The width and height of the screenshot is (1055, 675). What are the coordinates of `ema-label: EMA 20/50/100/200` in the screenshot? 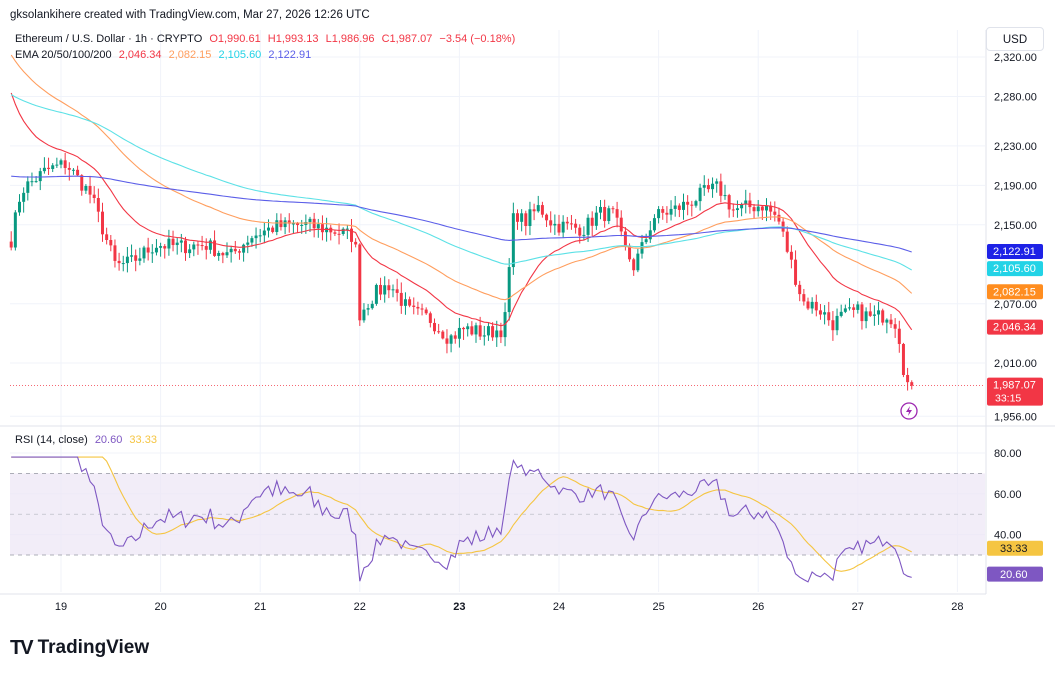 It's located at (63, 55).